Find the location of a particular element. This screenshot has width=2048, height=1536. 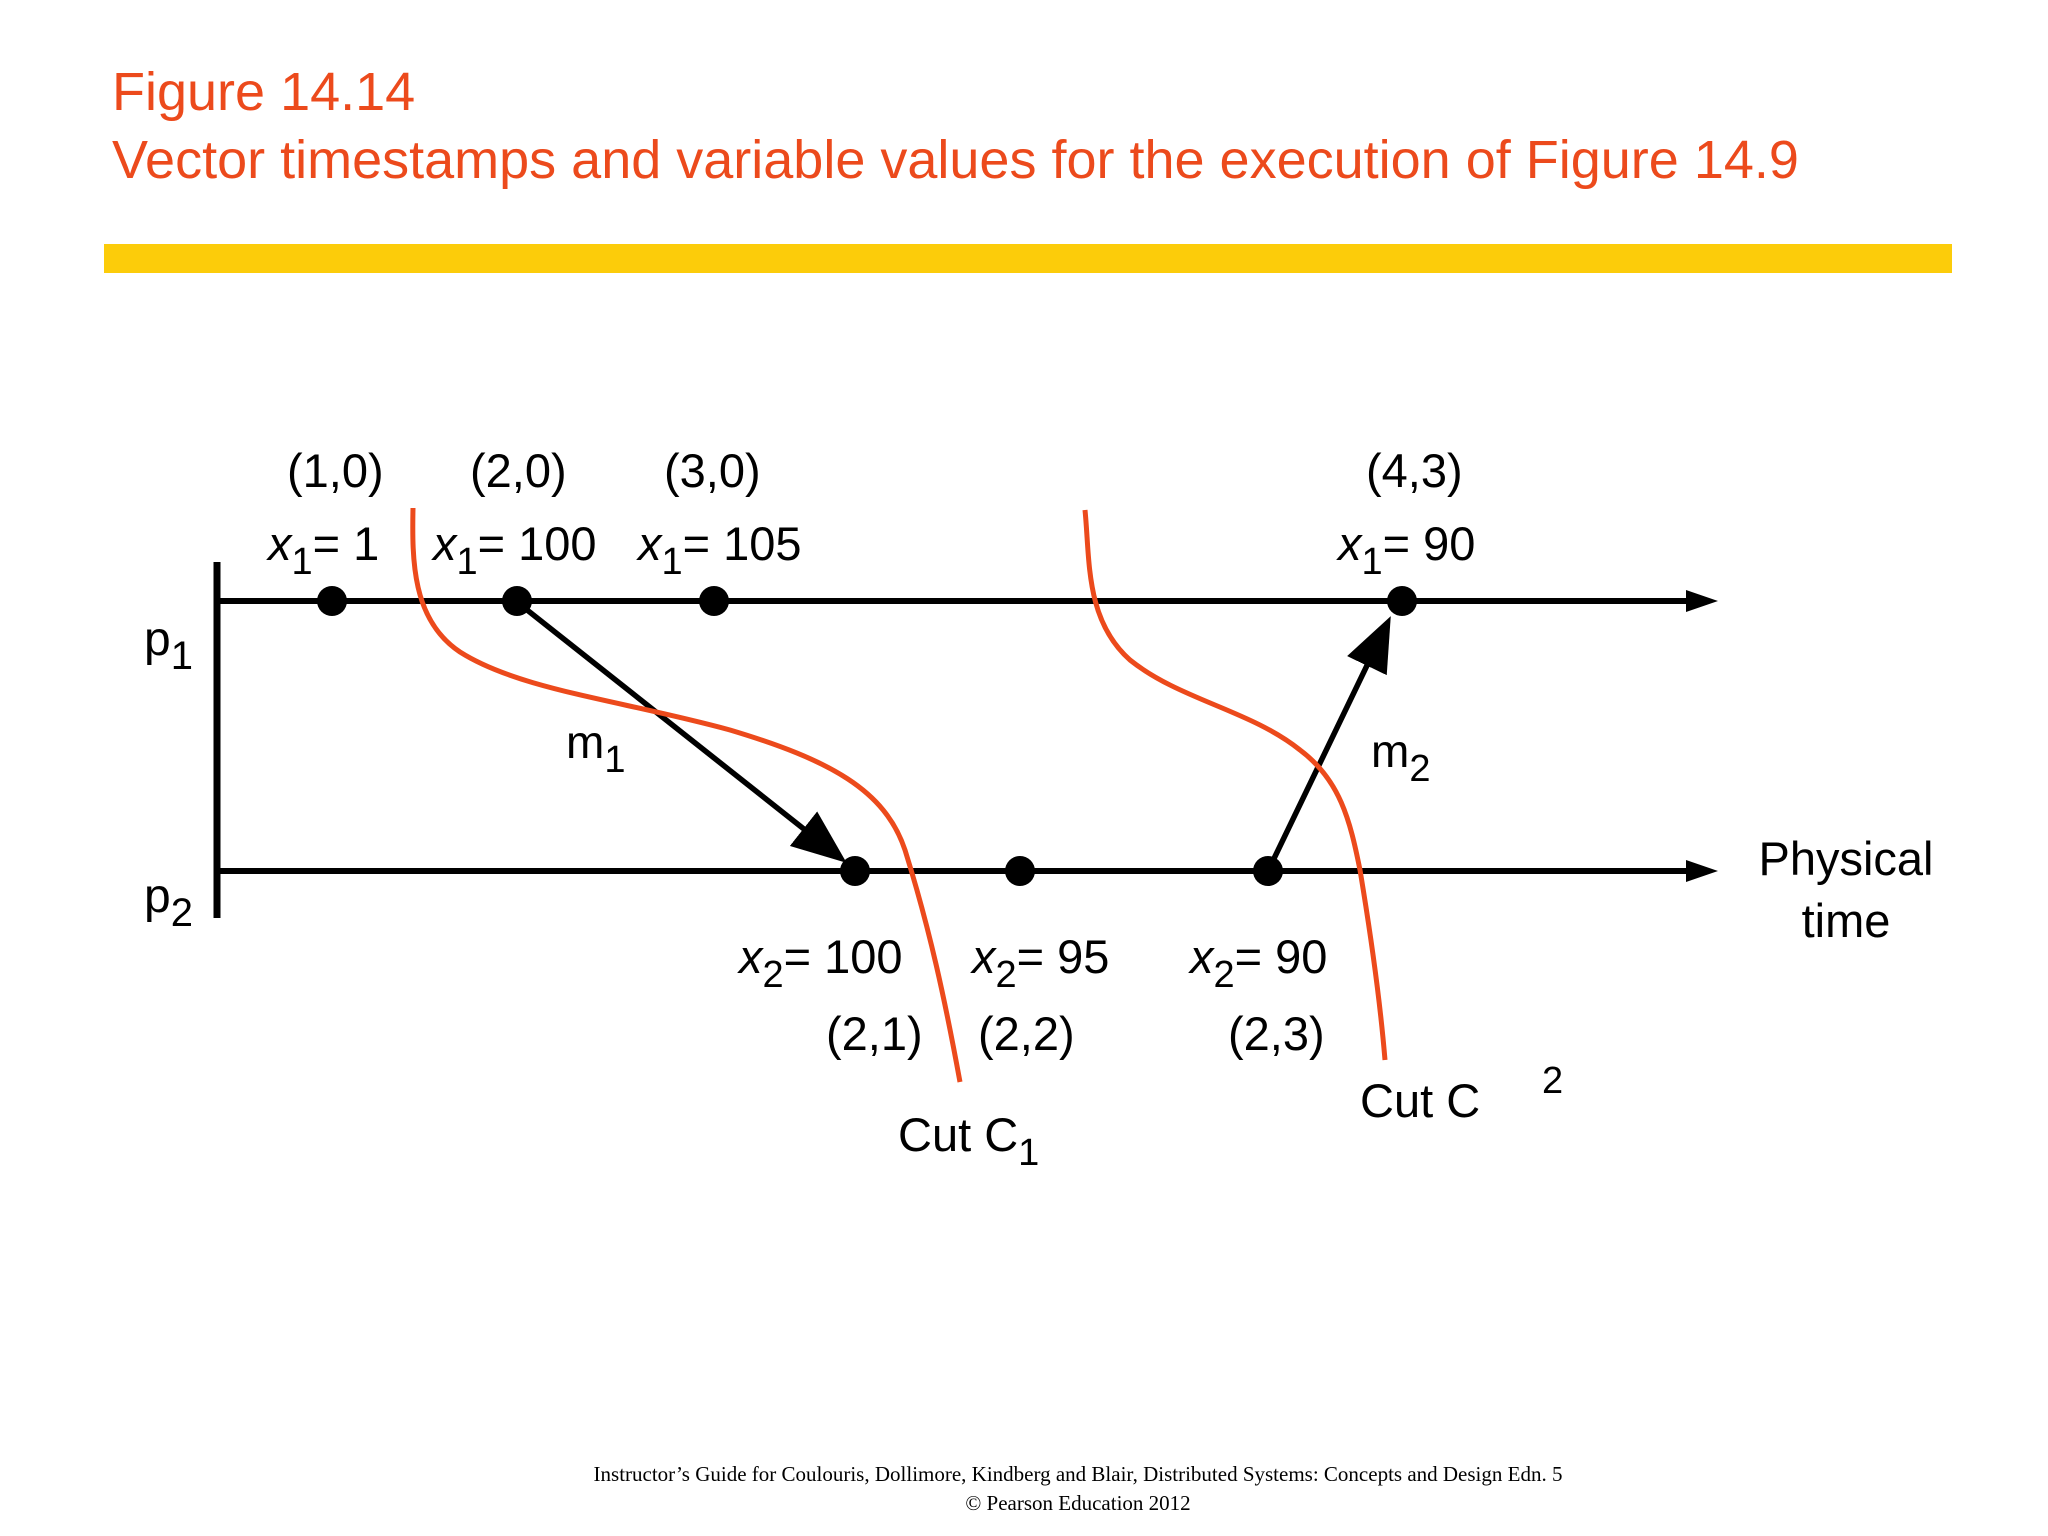

p1-variable-value: x1= 100 is located at coordinates (514, 550).